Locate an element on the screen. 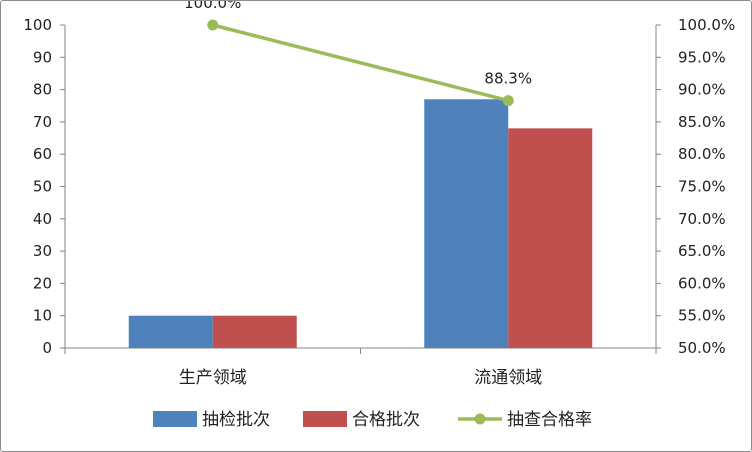 This screenshot has width=752, height=452. left-axis-tick-label: 70 is located at coordinates (42, 122).